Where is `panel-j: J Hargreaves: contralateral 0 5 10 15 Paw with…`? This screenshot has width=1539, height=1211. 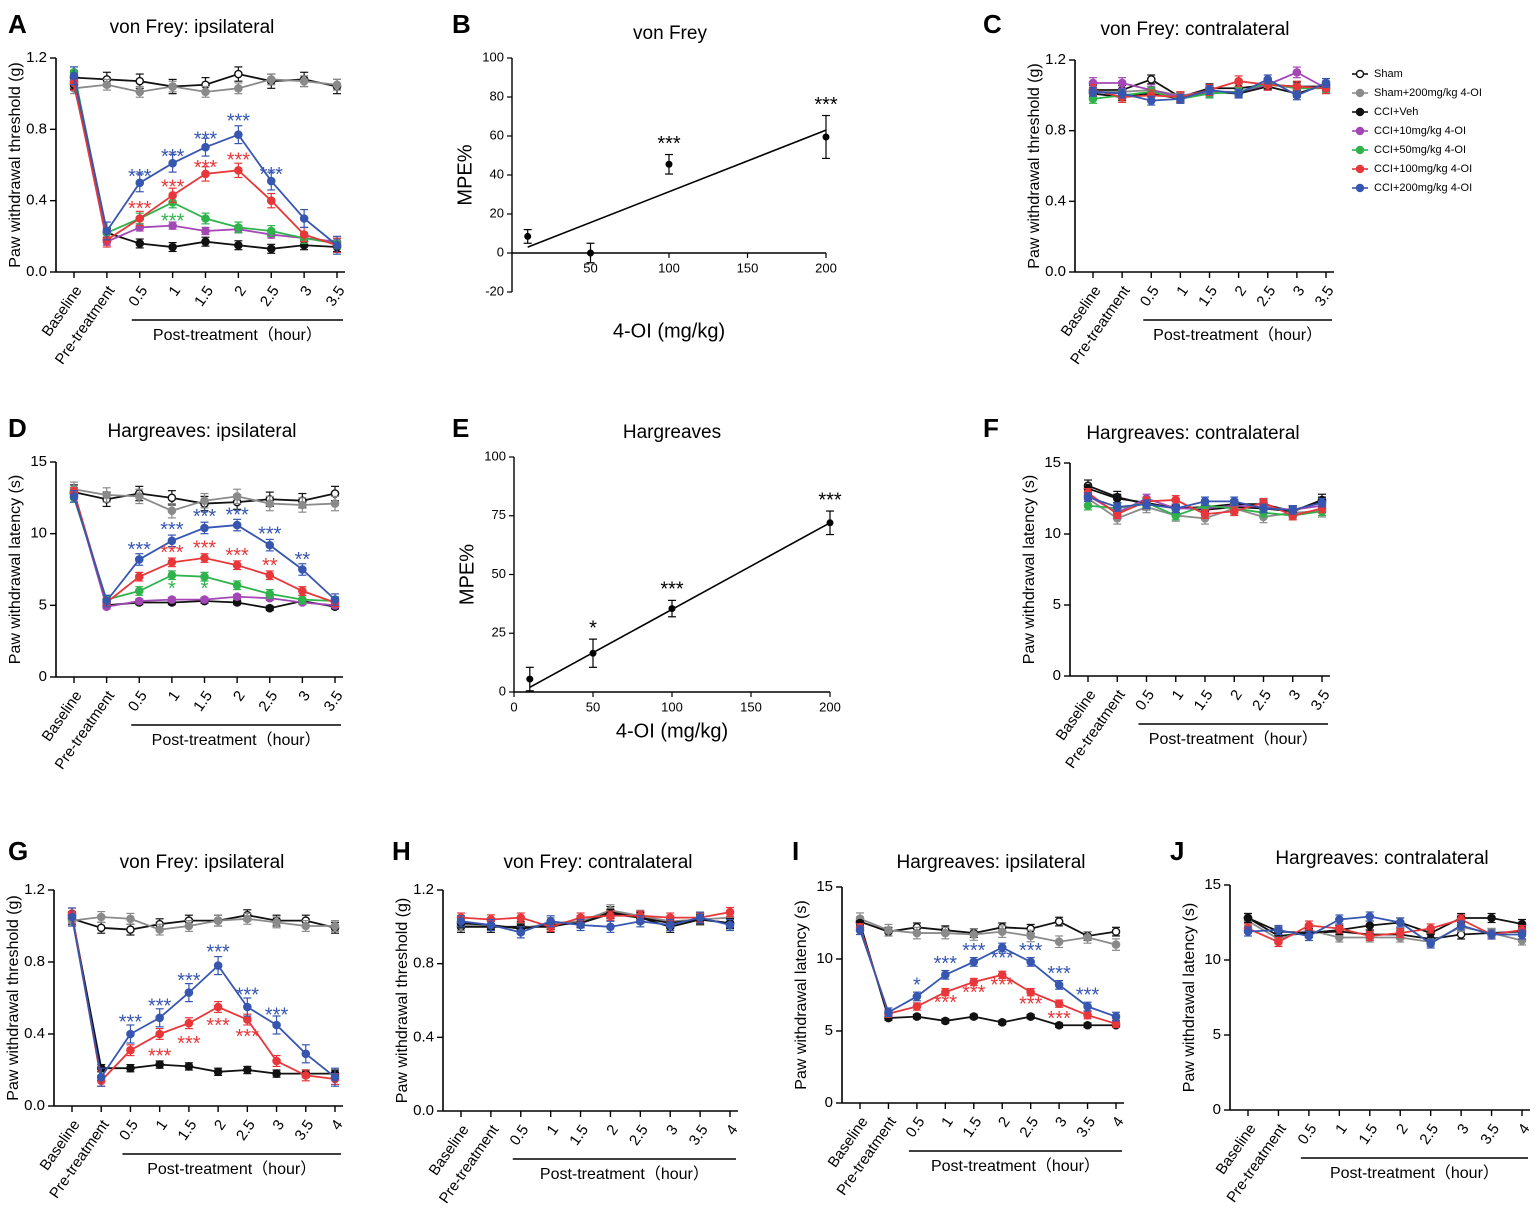 panel-j: J Hargreaves: contralateral 0 5 10 15 Paw with… is located at coordinates (1352, 1021).